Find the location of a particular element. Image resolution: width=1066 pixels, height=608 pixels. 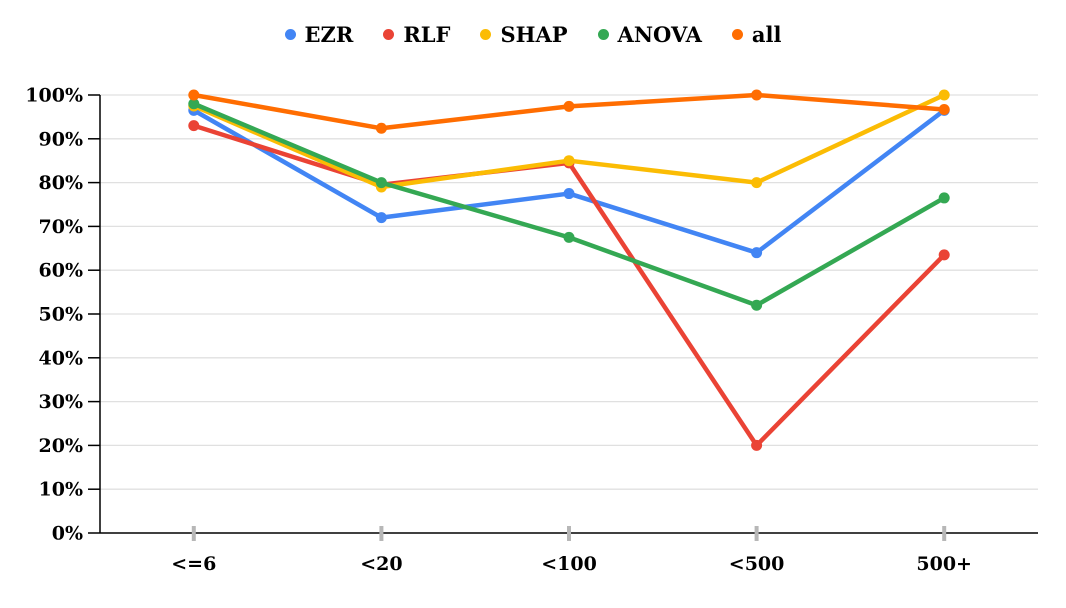

x-axis-labels: <=6 <20 <100 <500 500+ is located at coordinates (571, 564).